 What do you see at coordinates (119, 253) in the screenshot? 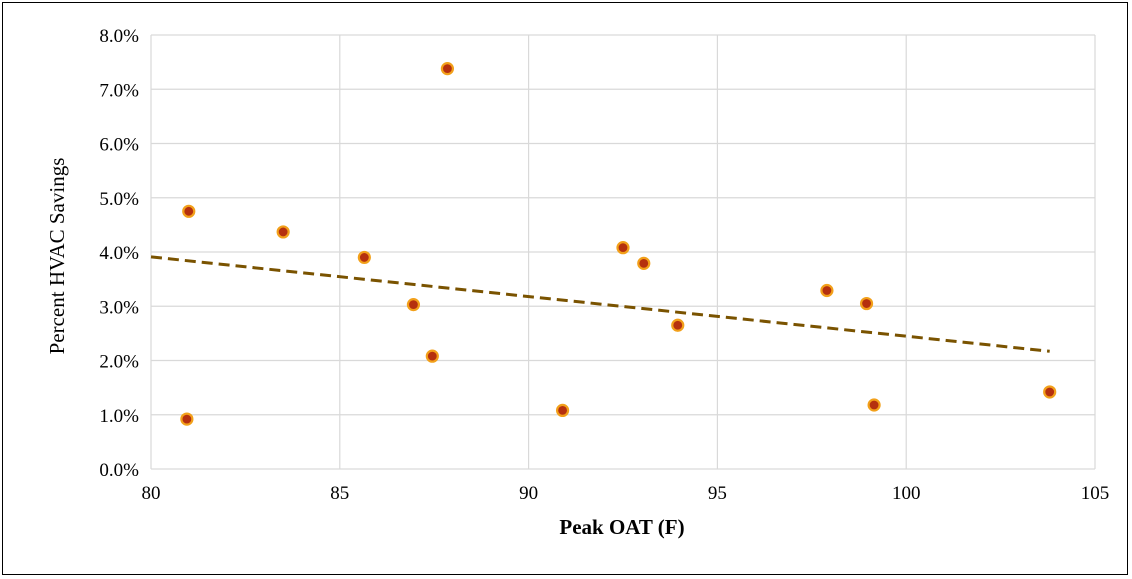
I see `y-tick-label-4: 4.0%` at bounding box center [119, 253].